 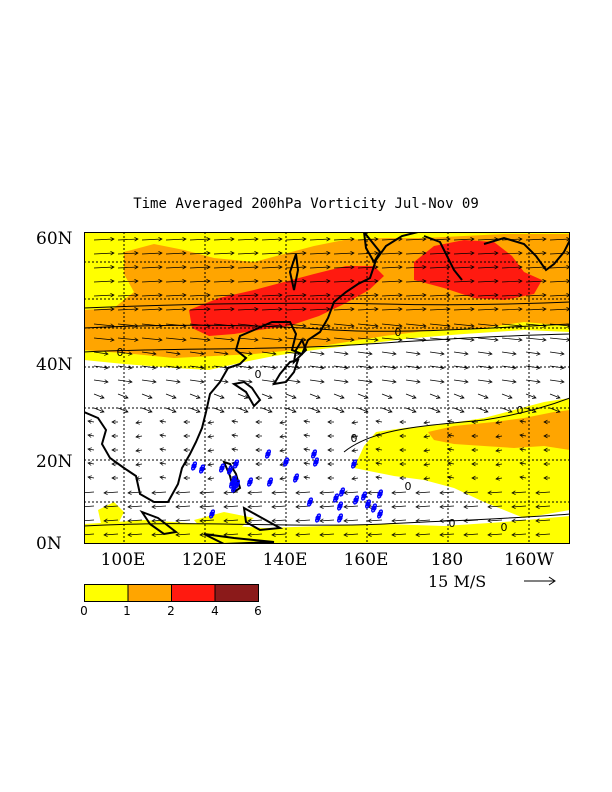 What do you see at coordinates (285, 560) in the screenshot?
I see `lon-label-140e: 140E` at bounding box center [285, 560].